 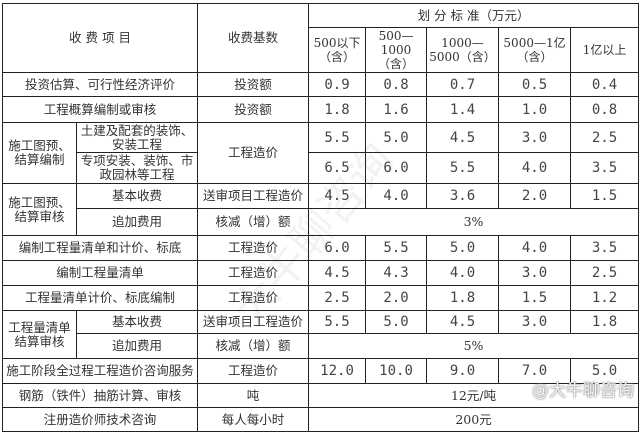 I want to click on merged-value: 12元/吨, so click(x=474, y=395).